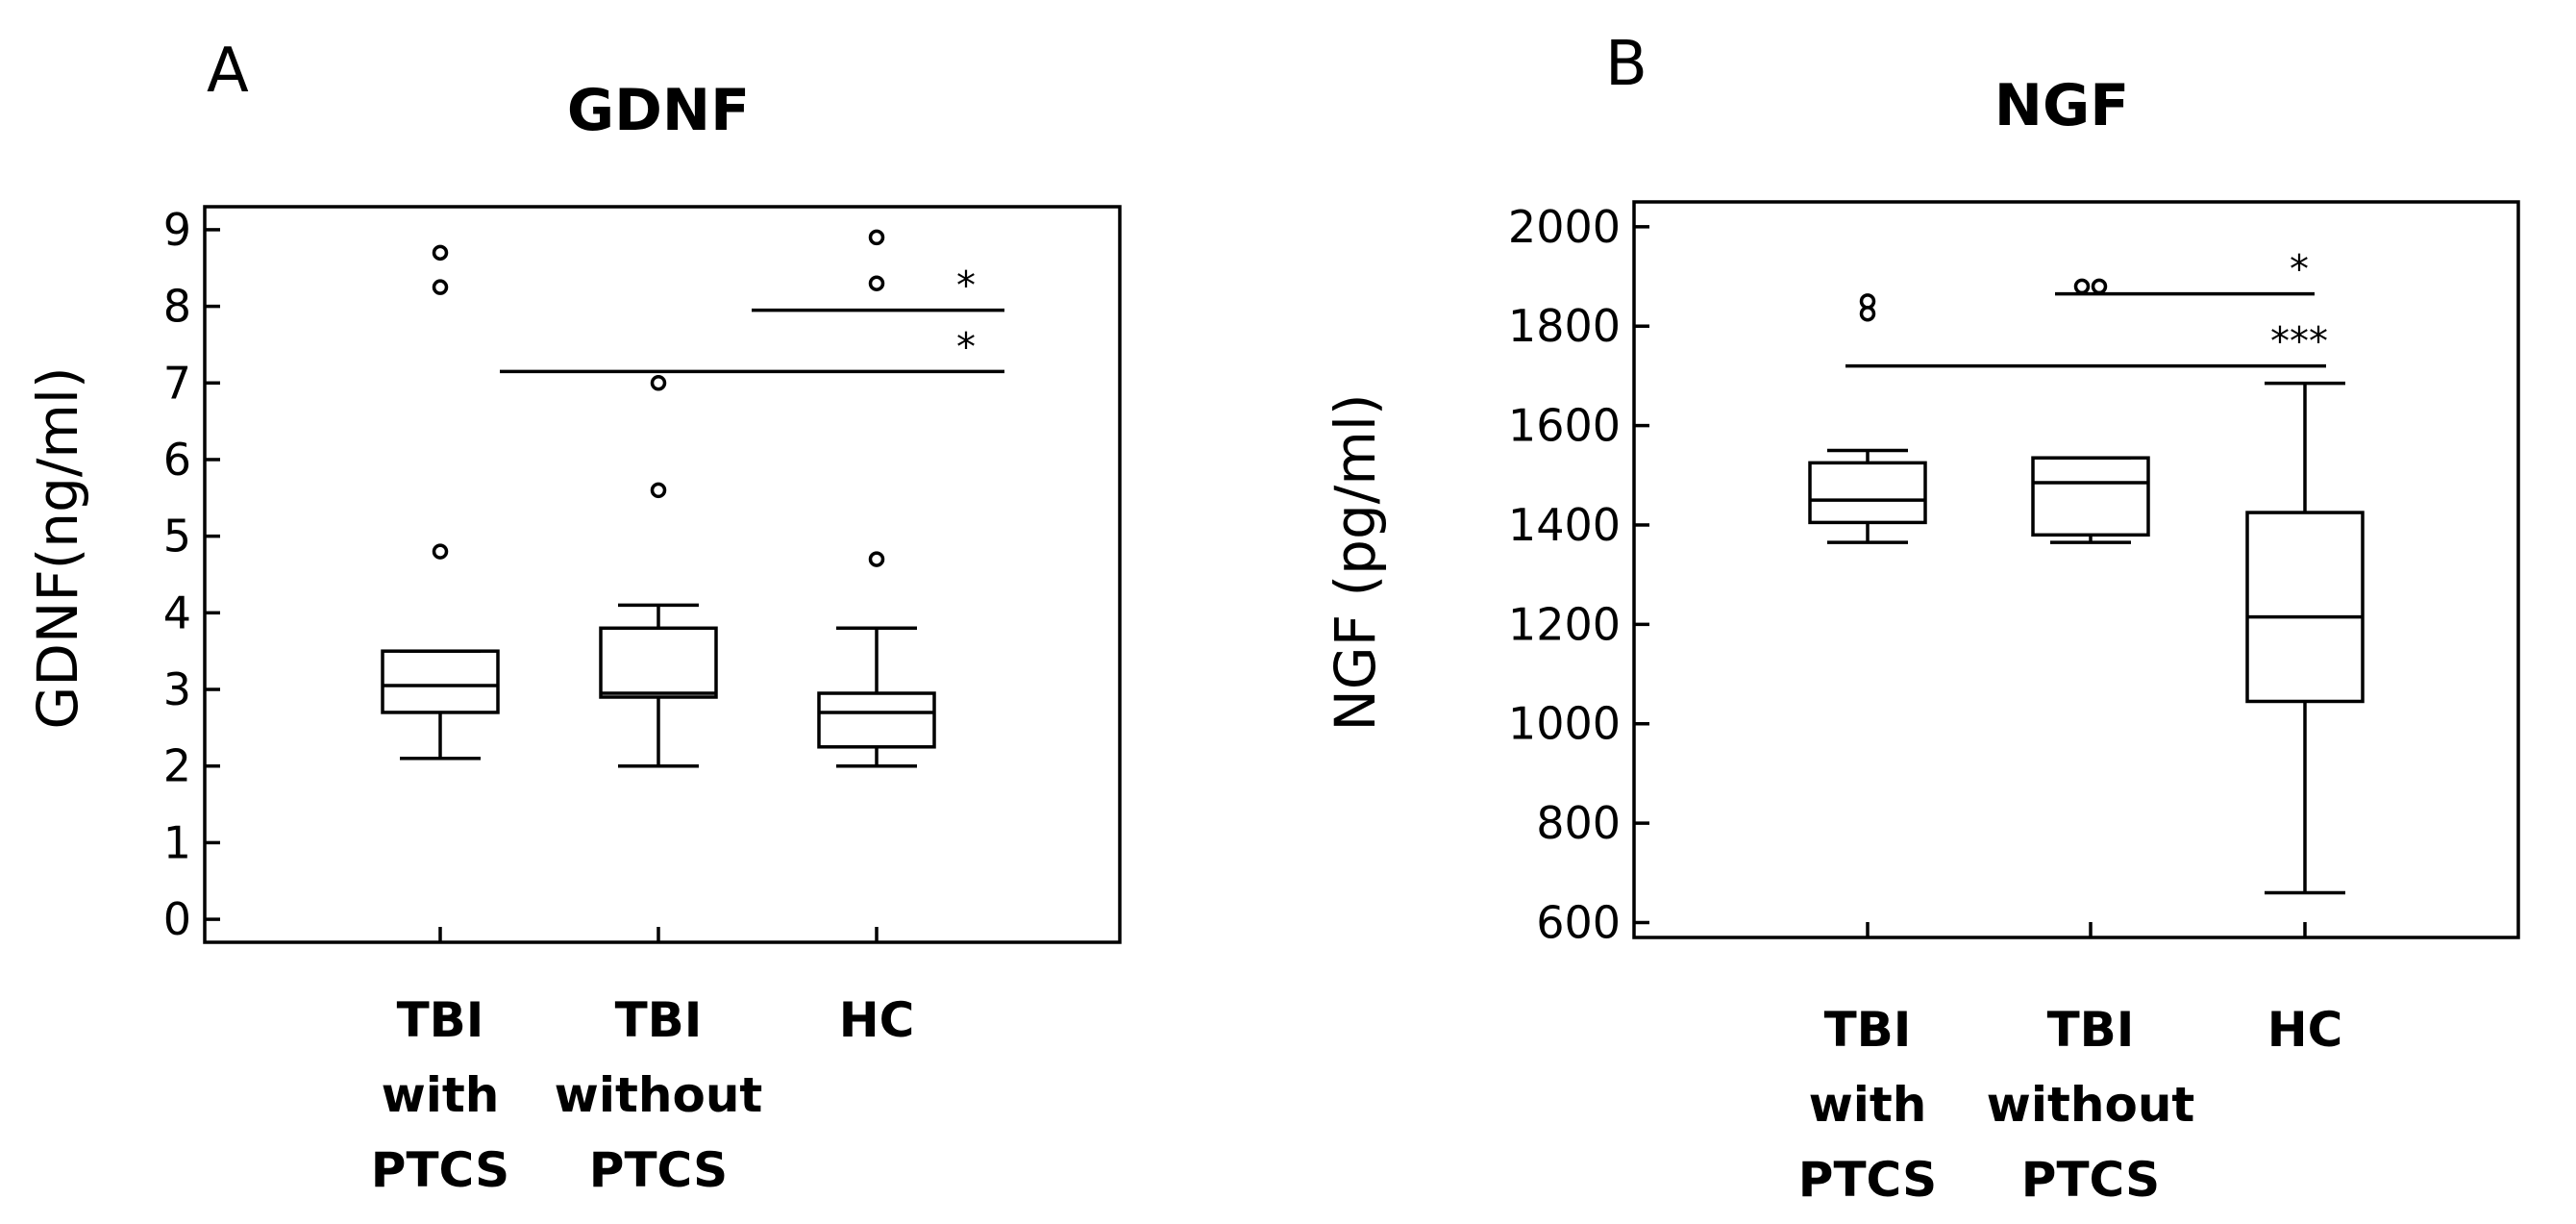 Image resolution: width=2576 pixels, height=1224 pixels. I want to click on categories-ngf: TBI with PTCS TBI without PTCS HC, so click(2070, 1105).